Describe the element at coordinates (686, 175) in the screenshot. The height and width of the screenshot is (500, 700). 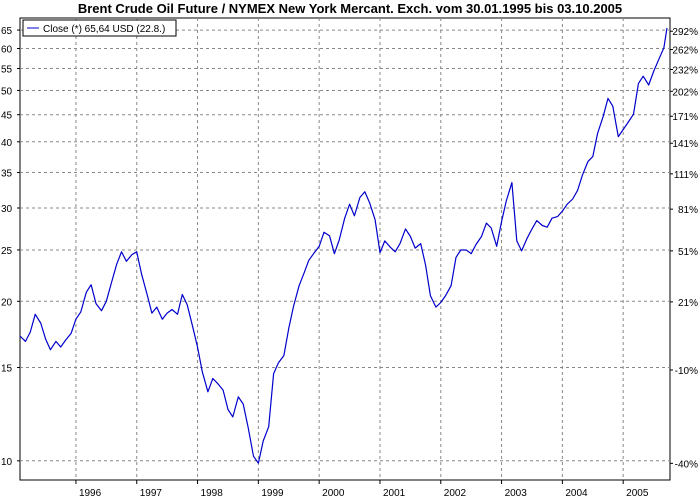
I see `y-tick-right-label: 111%` at that location.